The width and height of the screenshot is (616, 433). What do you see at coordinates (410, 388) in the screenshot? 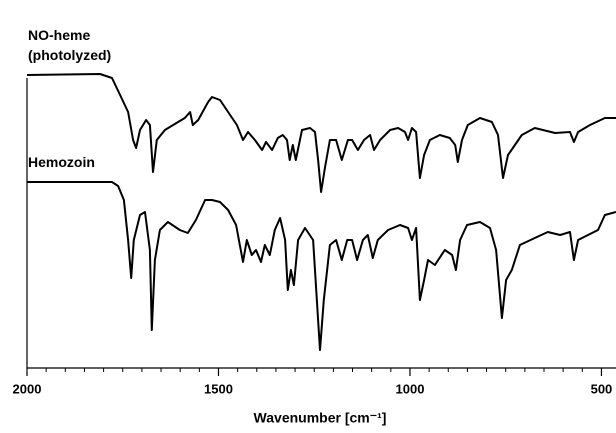
I see `x-tick-label: 1000` at bounding box center [410, 388].